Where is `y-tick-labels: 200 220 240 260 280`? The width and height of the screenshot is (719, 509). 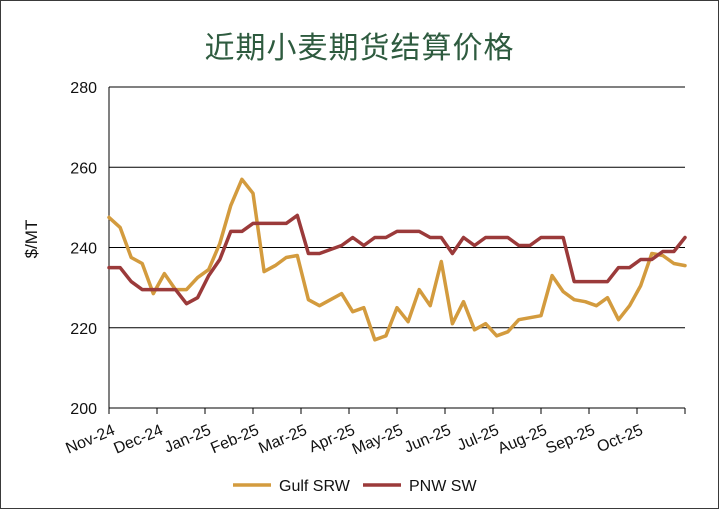 y-tick-labels: 200 220 240 260 280 is located at coordinates (83, 249).